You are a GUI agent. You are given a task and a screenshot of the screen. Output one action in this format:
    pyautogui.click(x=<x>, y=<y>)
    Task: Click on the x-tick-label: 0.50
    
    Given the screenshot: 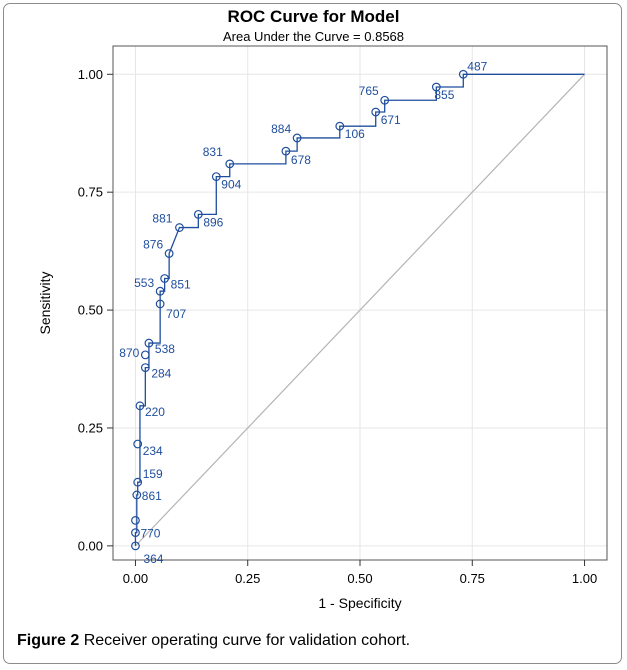 What is the action you would take?
    pyautogui.click(x=359, y=578)
    